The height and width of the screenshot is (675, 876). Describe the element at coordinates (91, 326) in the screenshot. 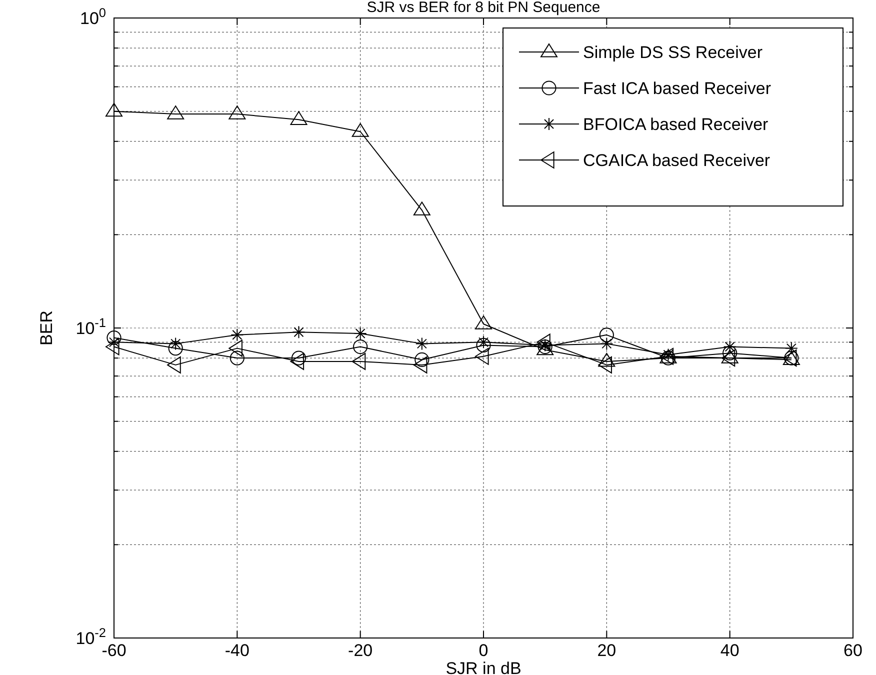

I see `y-tick-label: 10$^{-1}$` at that location.